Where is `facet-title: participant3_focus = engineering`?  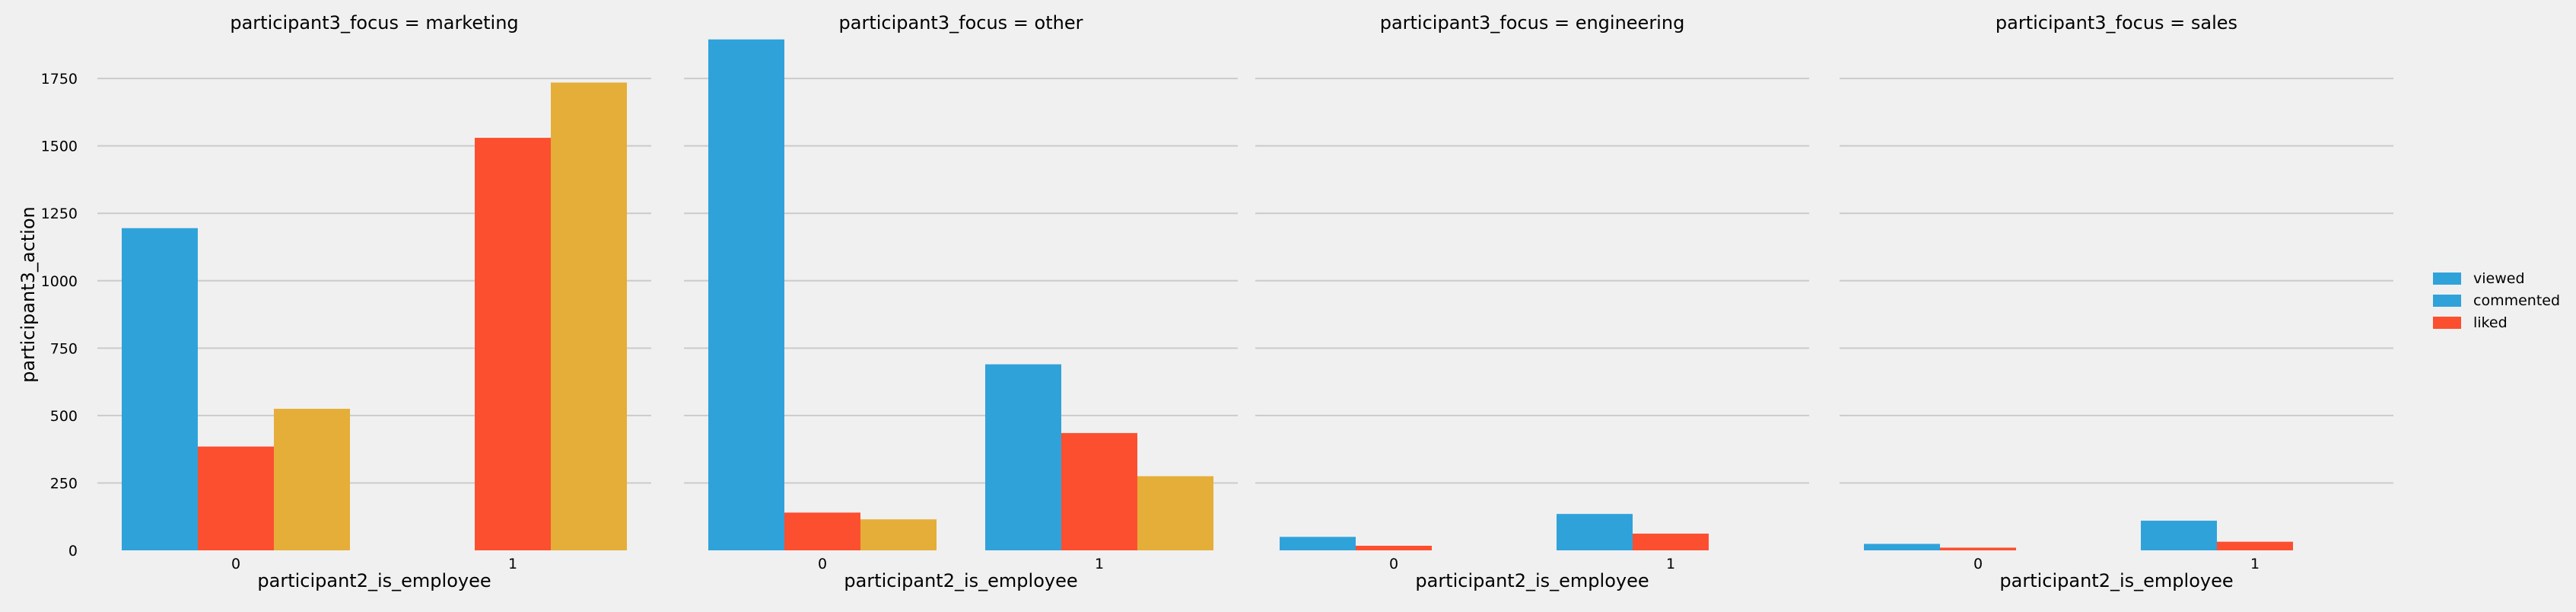
facet-title: participant3_focus = engineering is located at coordinates (1533, 22).